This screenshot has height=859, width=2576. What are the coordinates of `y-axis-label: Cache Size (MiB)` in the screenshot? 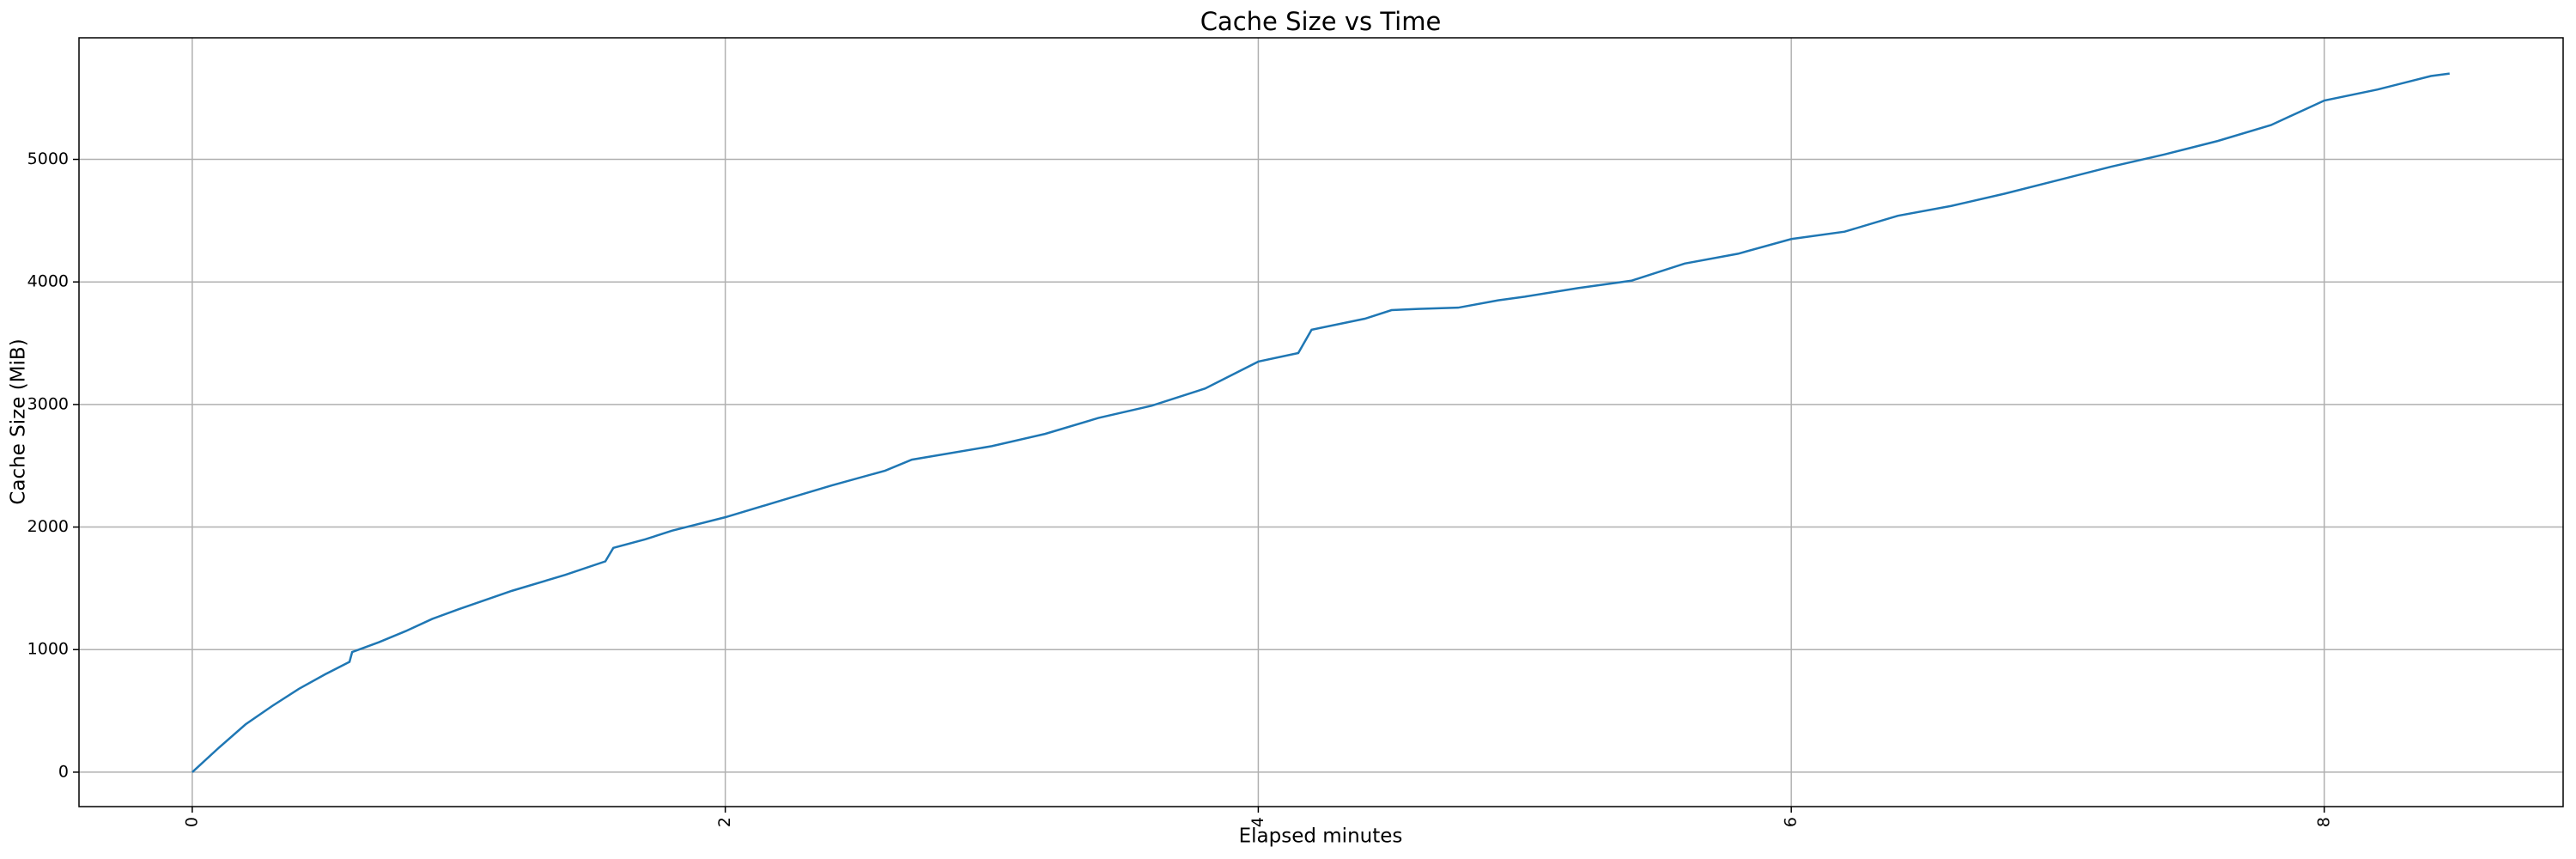 It's located at (19, 421).